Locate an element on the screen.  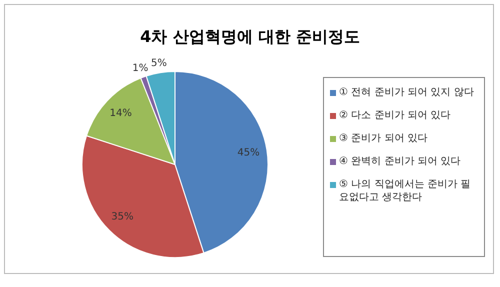
legend-label: ④ 완벽히 준비가 되어 있다 is located at coordinates (400, 161).